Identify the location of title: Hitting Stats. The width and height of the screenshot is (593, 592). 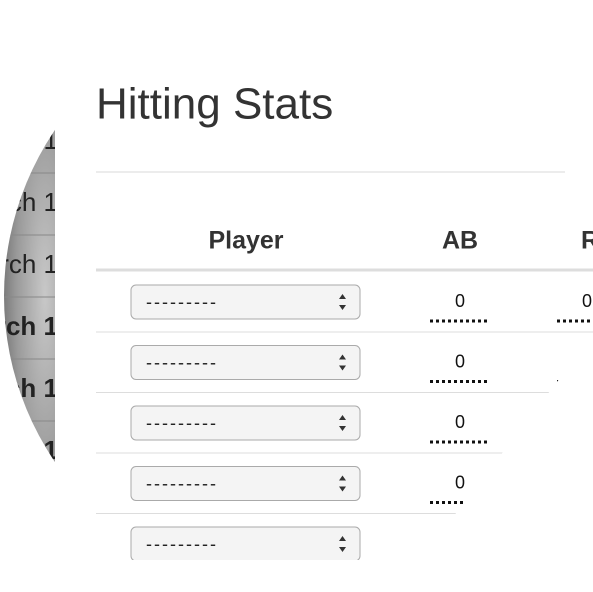
(214, 104).